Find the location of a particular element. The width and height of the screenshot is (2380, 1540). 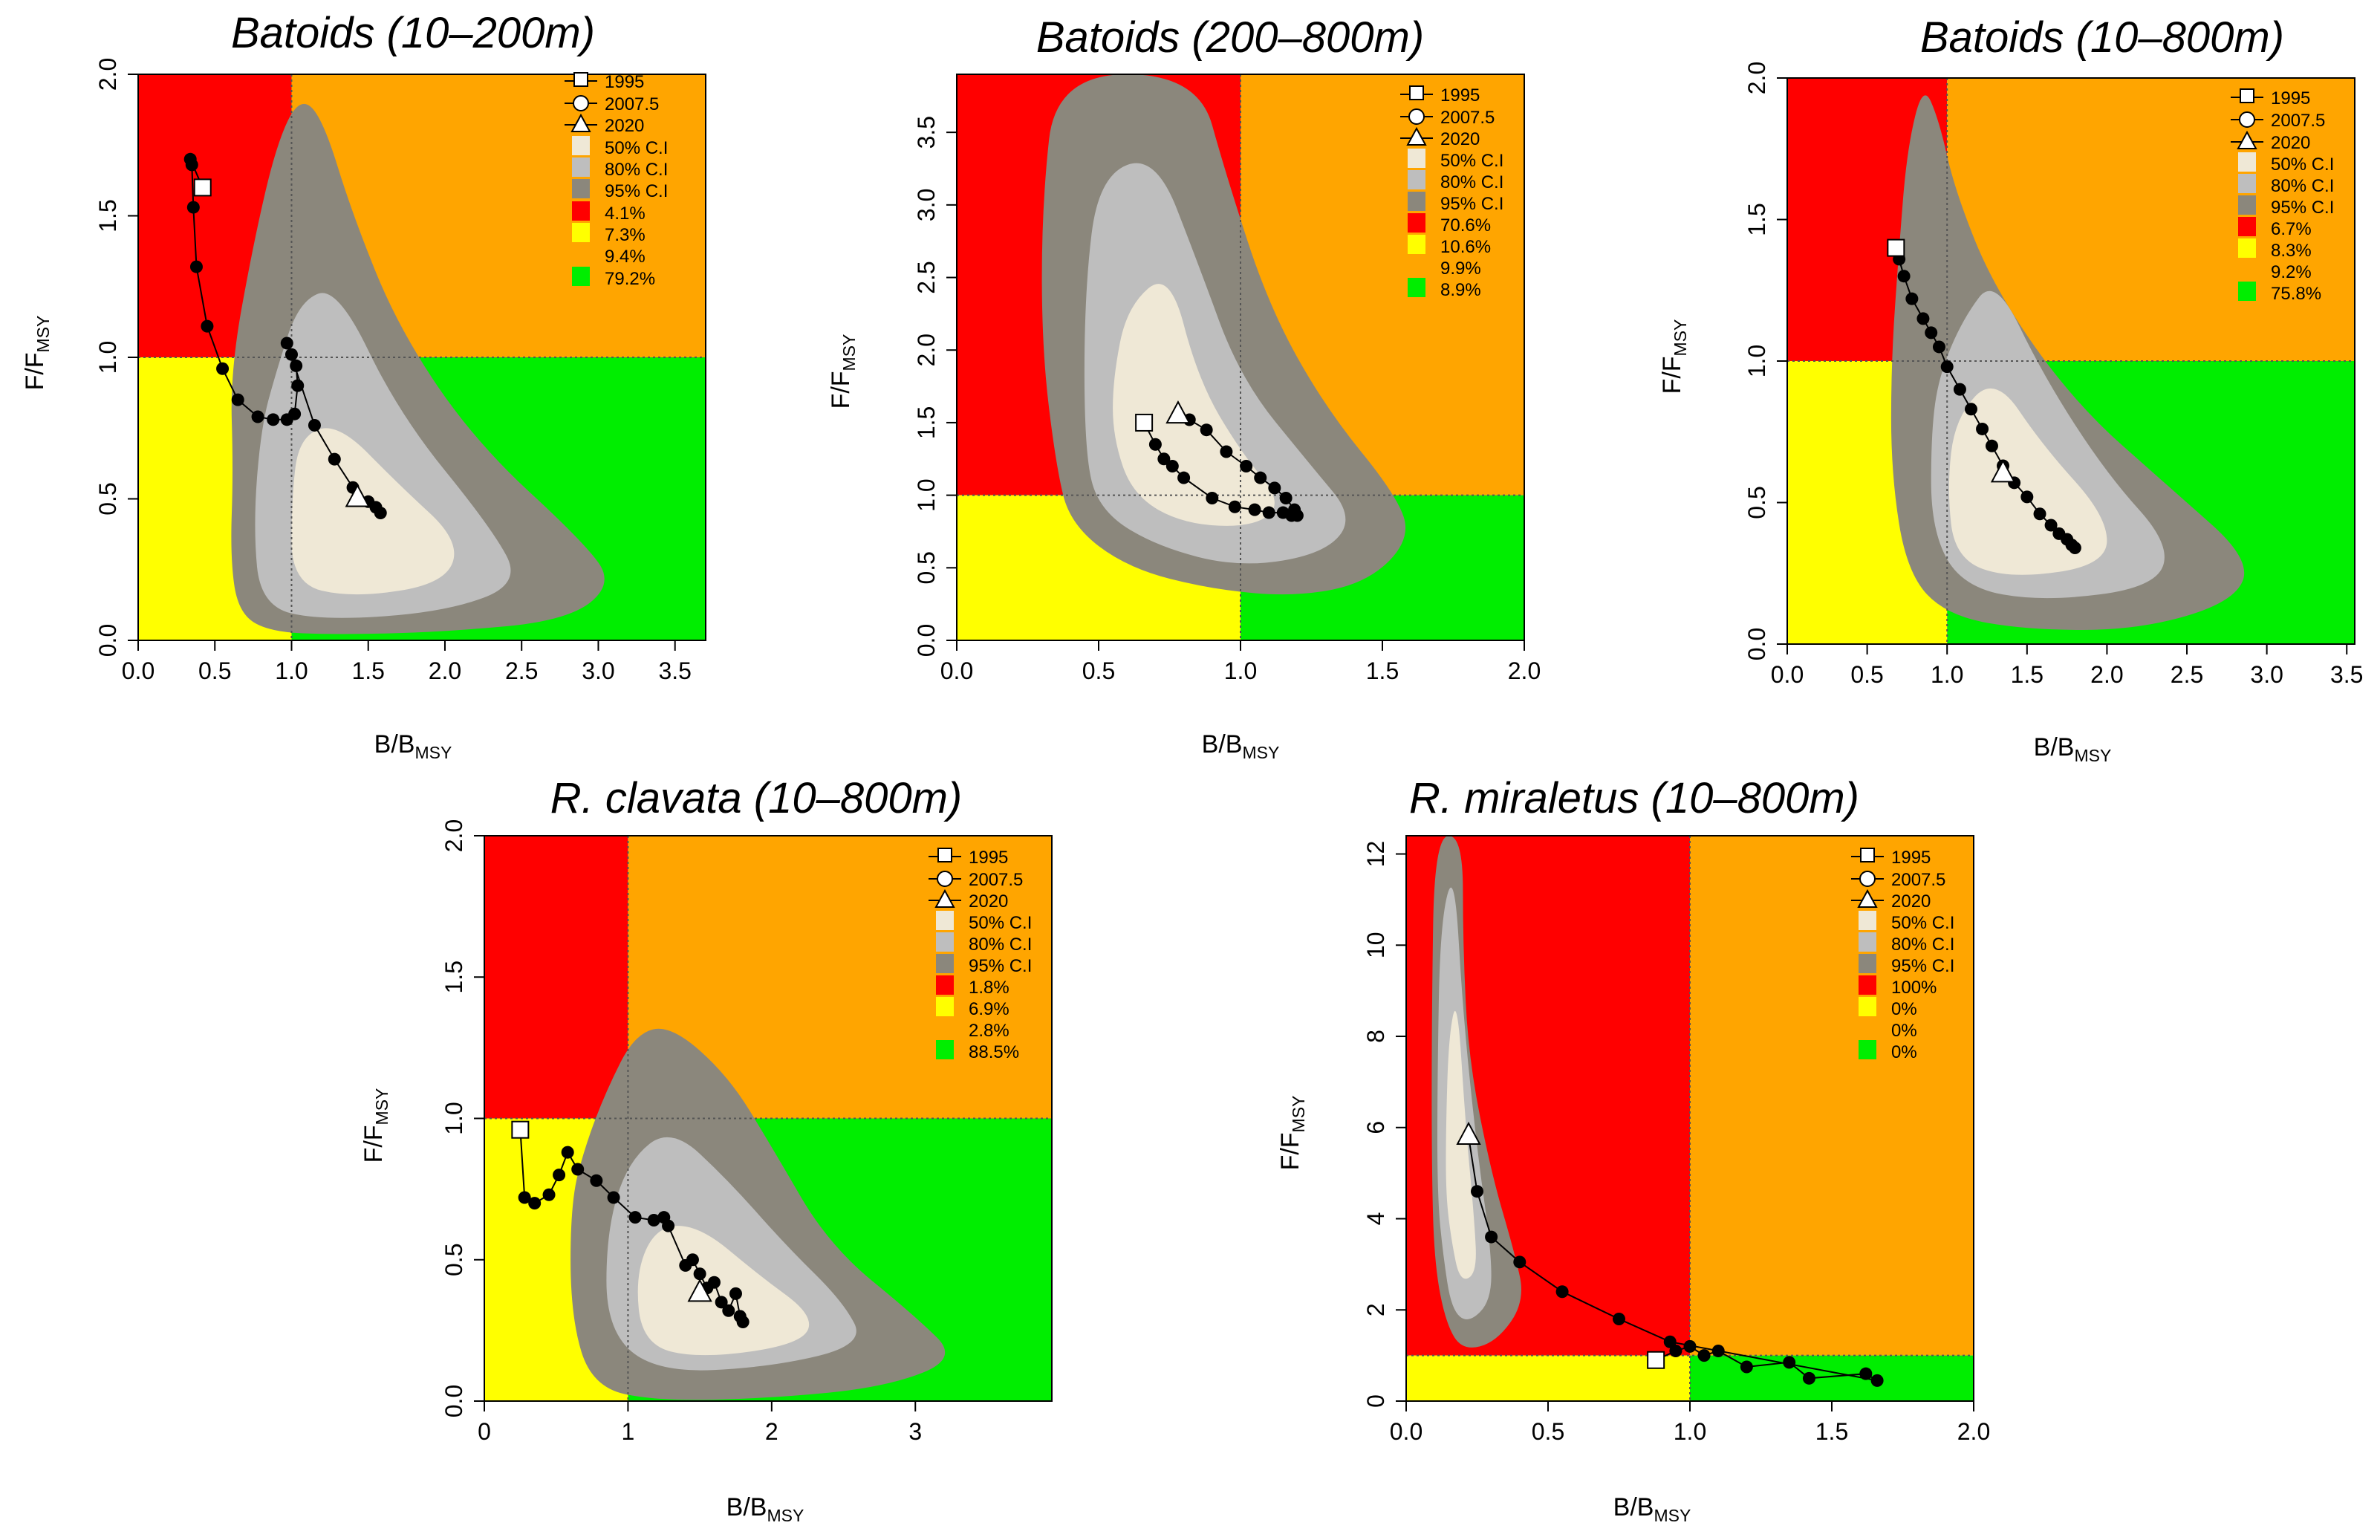

plot-frame is located at coordinates (1689, 1118).